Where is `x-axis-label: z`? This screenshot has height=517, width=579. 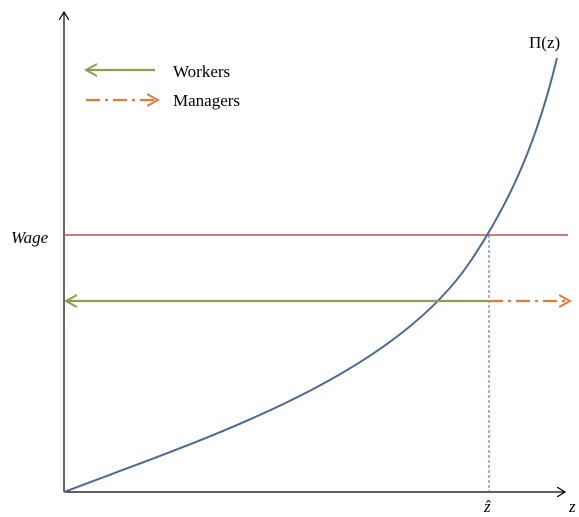 x-axis-label: z is located at coordinates (572, 506).